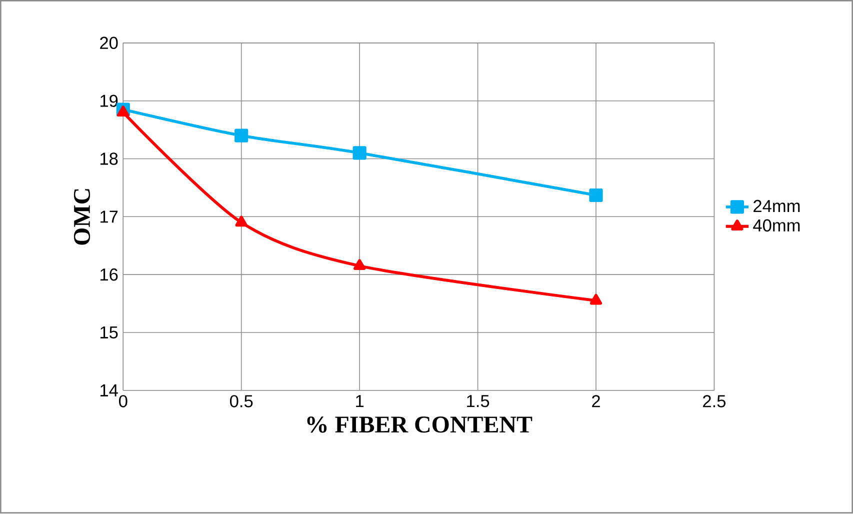  I want to click on x-tick-label: 1, so click(360, 401).